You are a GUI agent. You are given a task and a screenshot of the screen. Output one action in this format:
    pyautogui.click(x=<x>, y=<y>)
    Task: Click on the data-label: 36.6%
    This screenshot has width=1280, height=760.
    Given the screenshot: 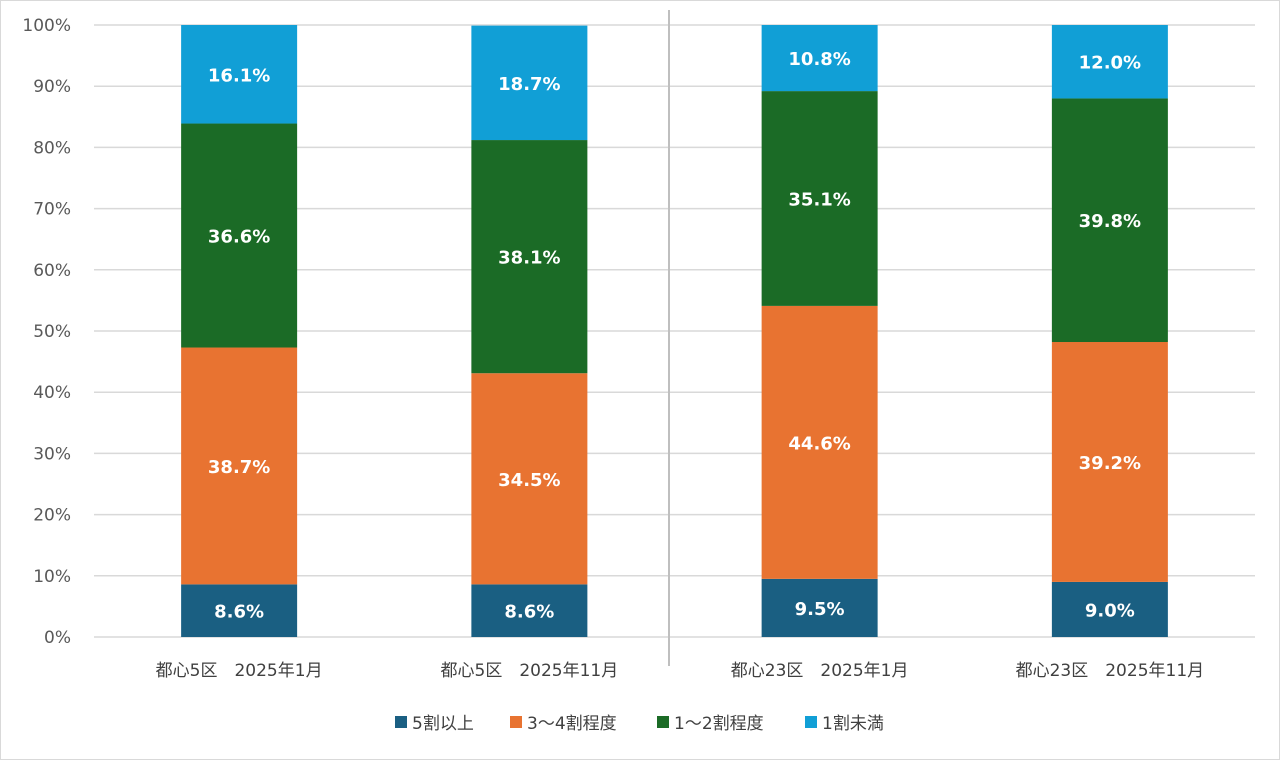 What is the action you would take?
    pyautogui.click(x=239, y=237)
    